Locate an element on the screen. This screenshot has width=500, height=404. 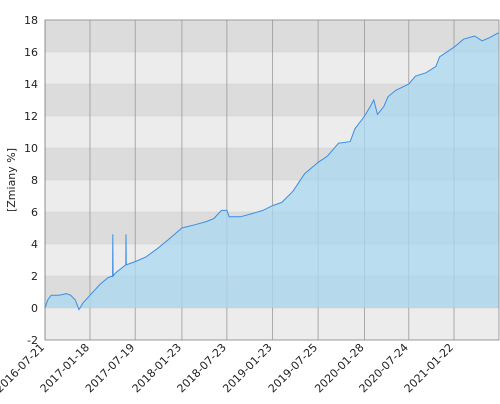
y-tick-label: 18 is located at coordinates (31, 20).